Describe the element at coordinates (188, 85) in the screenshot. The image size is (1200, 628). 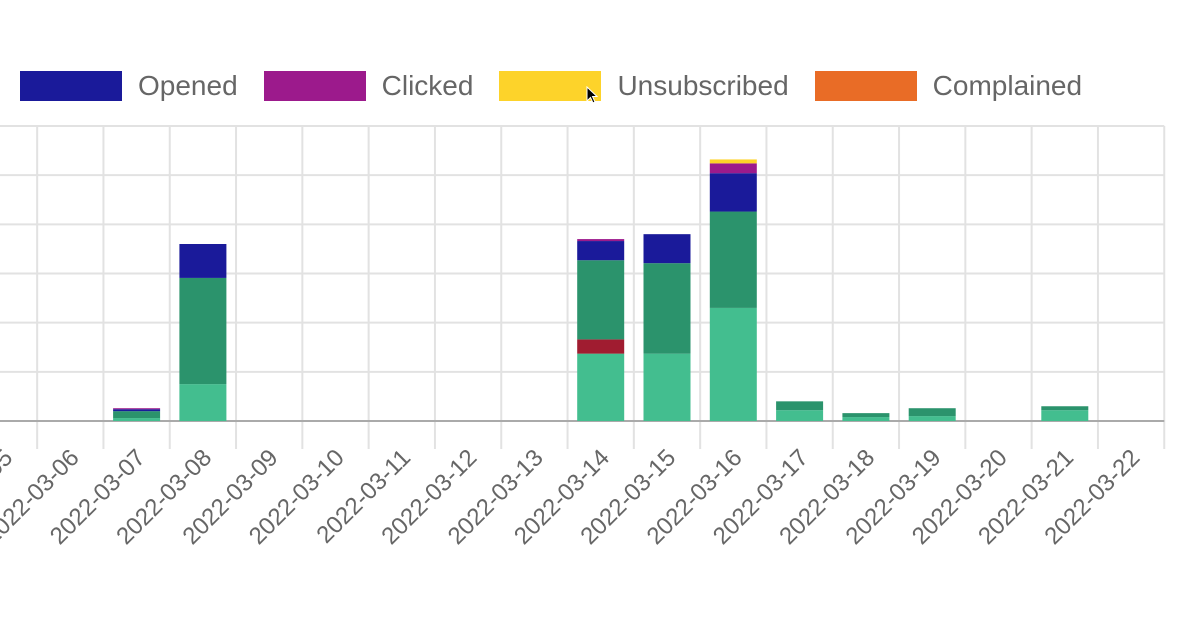
I see `legend-label: Opened` at that location.